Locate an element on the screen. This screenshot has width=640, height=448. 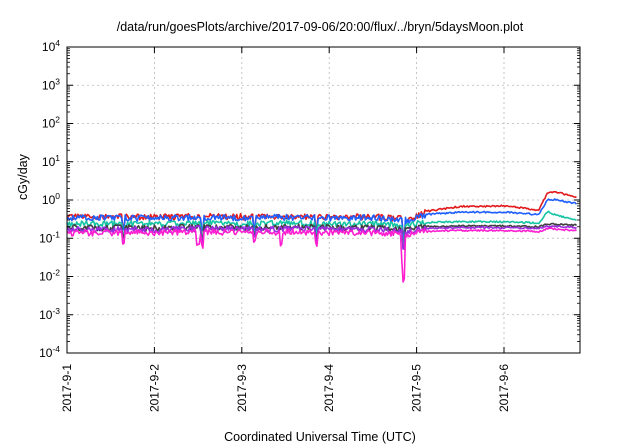
y-tick-label: 10⁻¹ is located at coordinates (49, 237).